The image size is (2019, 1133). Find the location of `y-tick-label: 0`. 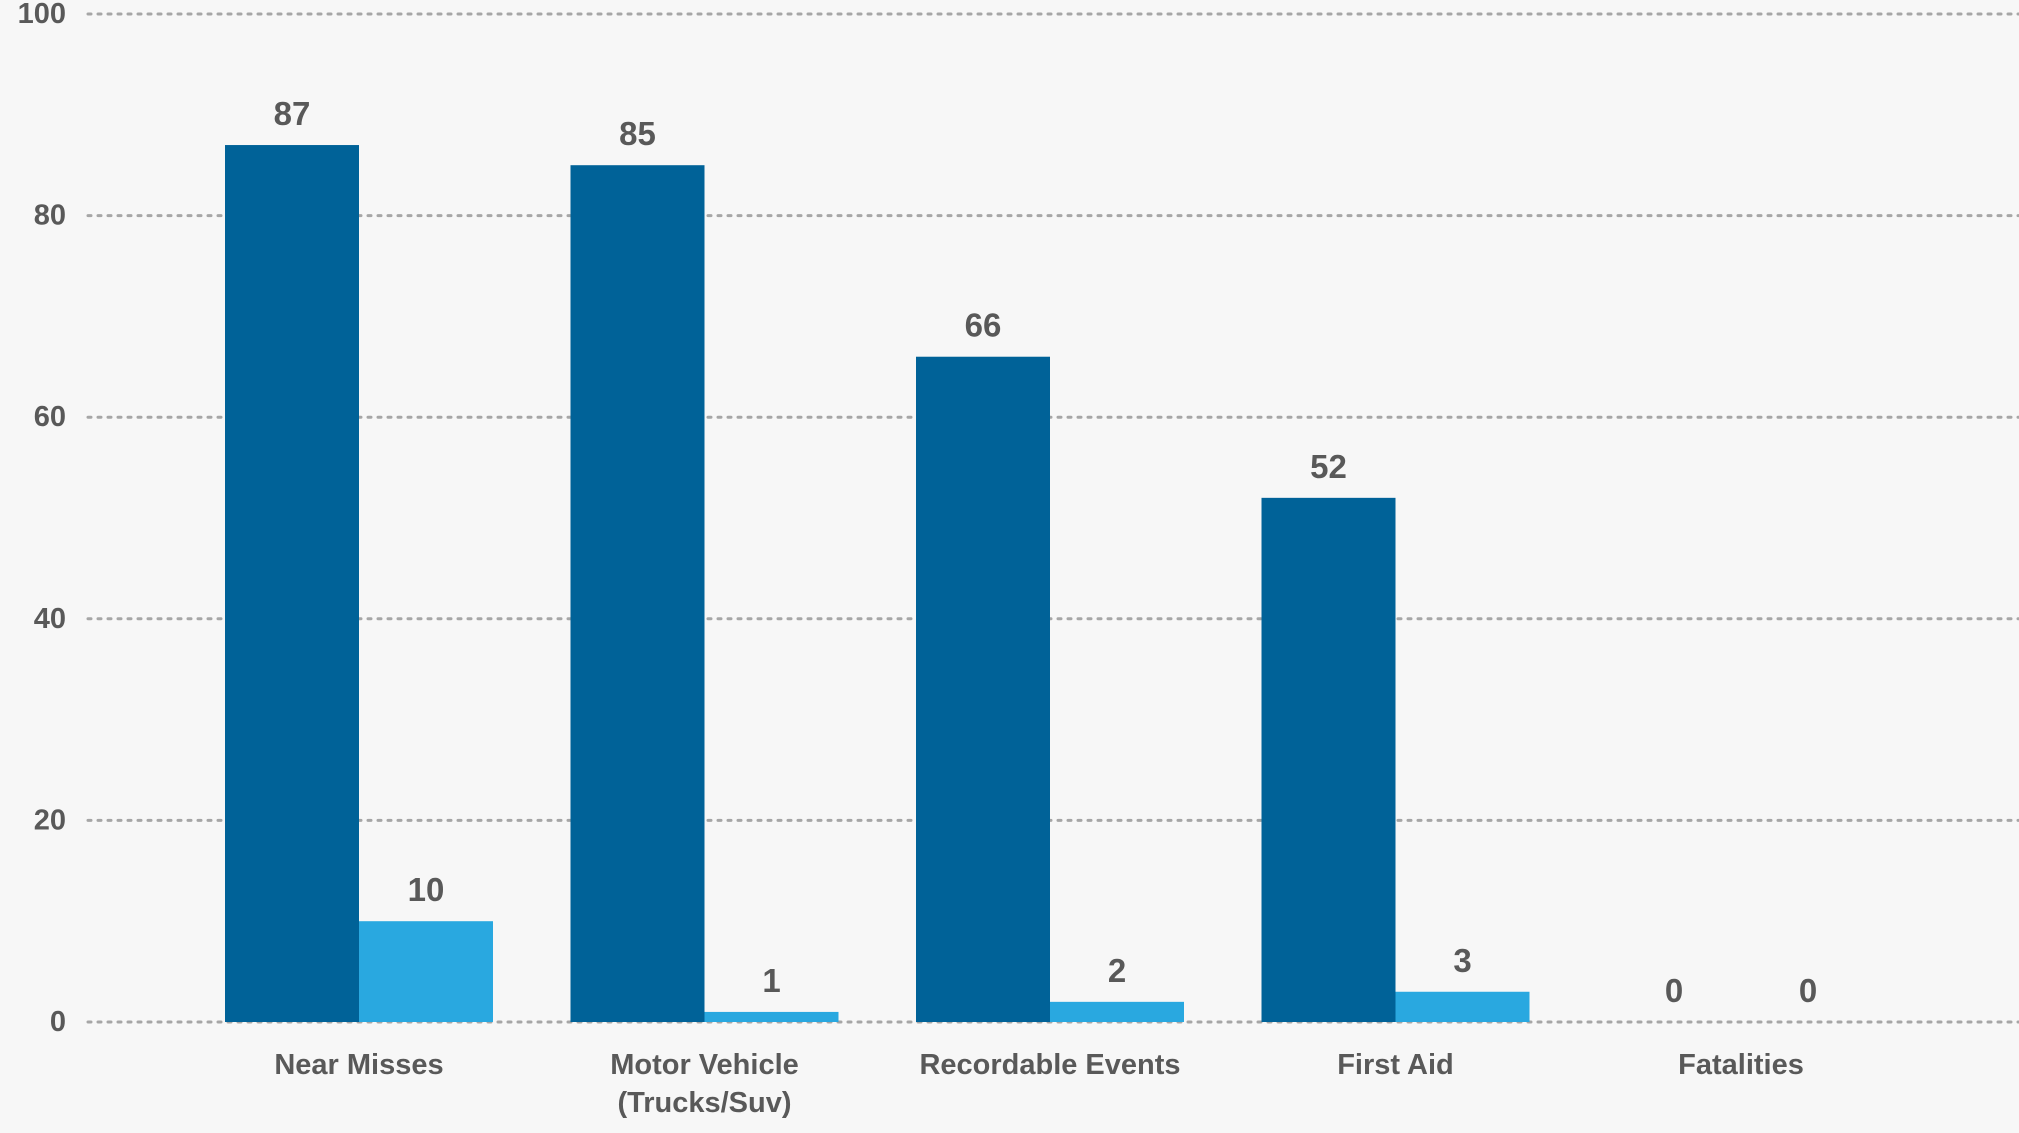

y-tick-label: 0 is located at coordinates (58, 1022).